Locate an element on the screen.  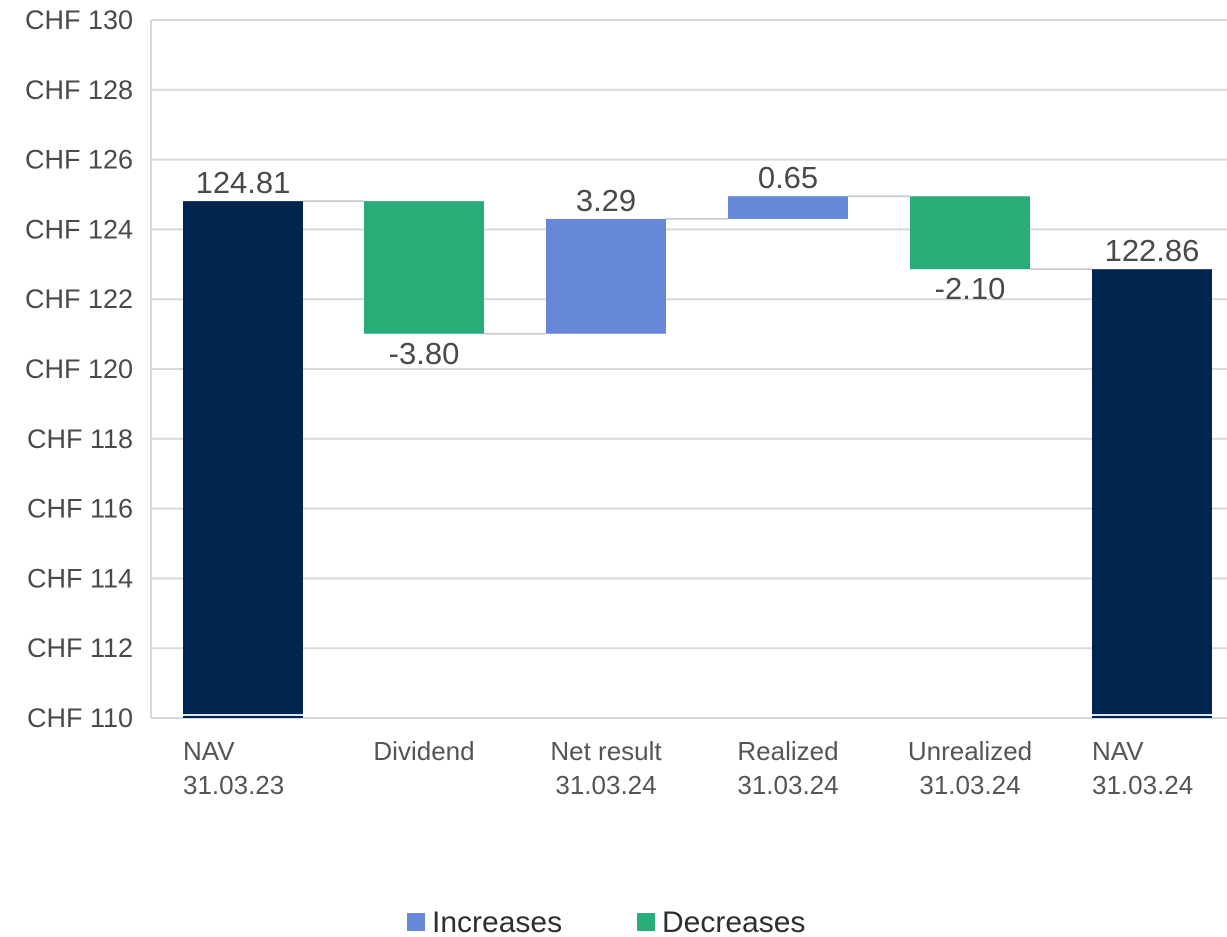
y-tick-label: CHF 122 is located at coordinates (79, 299).